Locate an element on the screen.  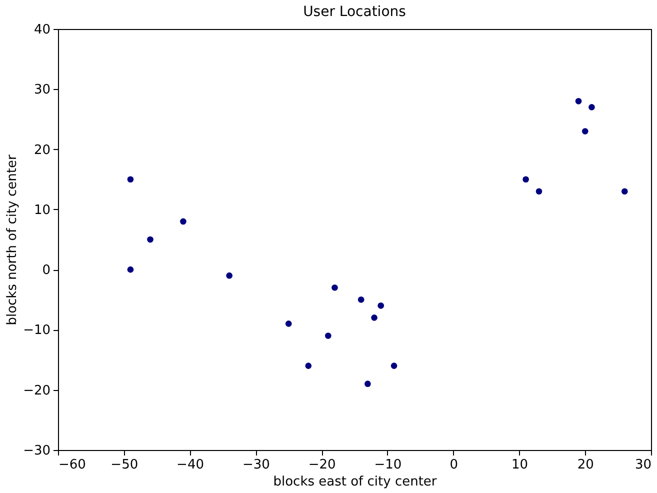
x-tick-label: 10 is located at coordinates (519, 465).